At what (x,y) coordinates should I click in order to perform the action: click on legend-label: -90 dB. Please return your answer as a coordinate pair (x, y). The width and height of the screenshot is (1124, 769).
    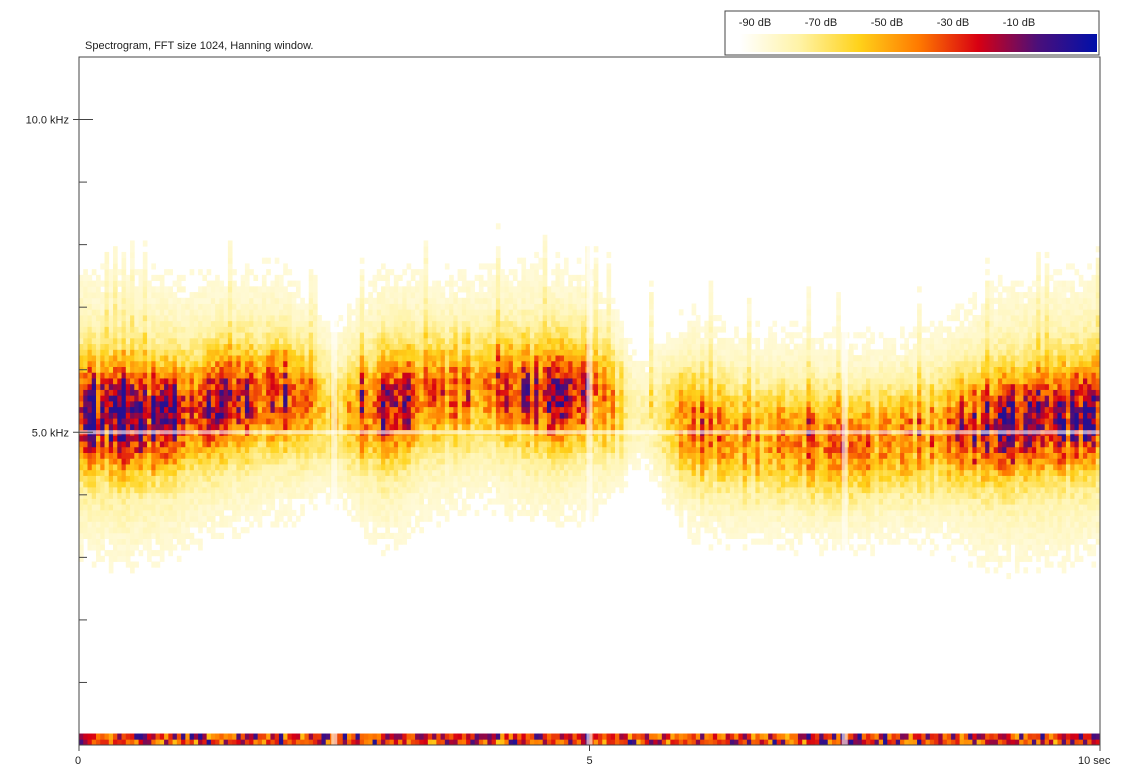
    Looking at the image, I should click on (755, 23).